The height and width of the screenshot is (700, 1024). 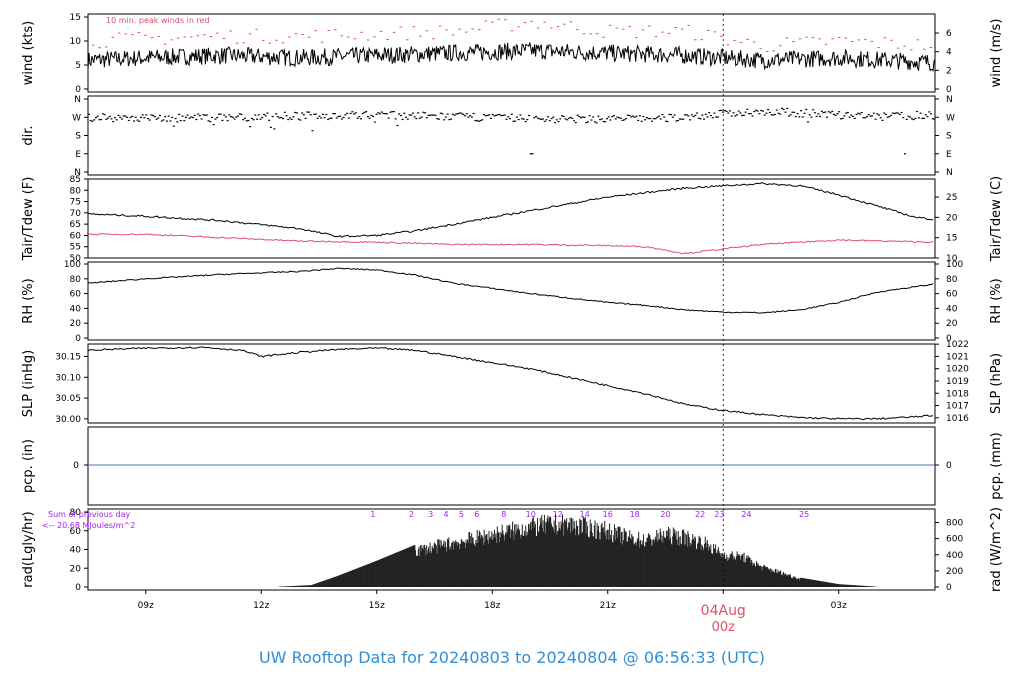 What do you see at coordinates (68, 399) in the screenshot?
I see `ytick-label-left-slp-1: 30.05` at bounding box center [68, 399].